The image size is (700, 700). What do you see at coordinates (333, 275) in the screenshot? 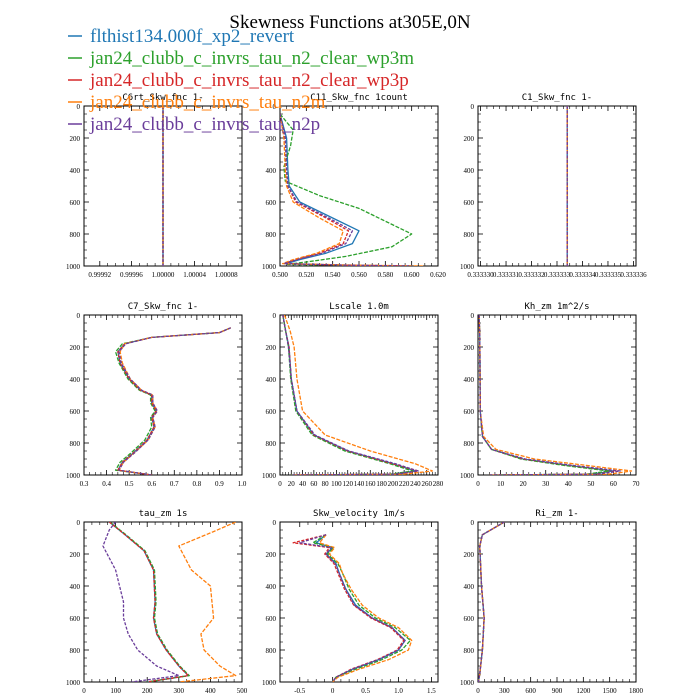
I see `x-tick-label: 0.540` at bounding box center [333, 275].